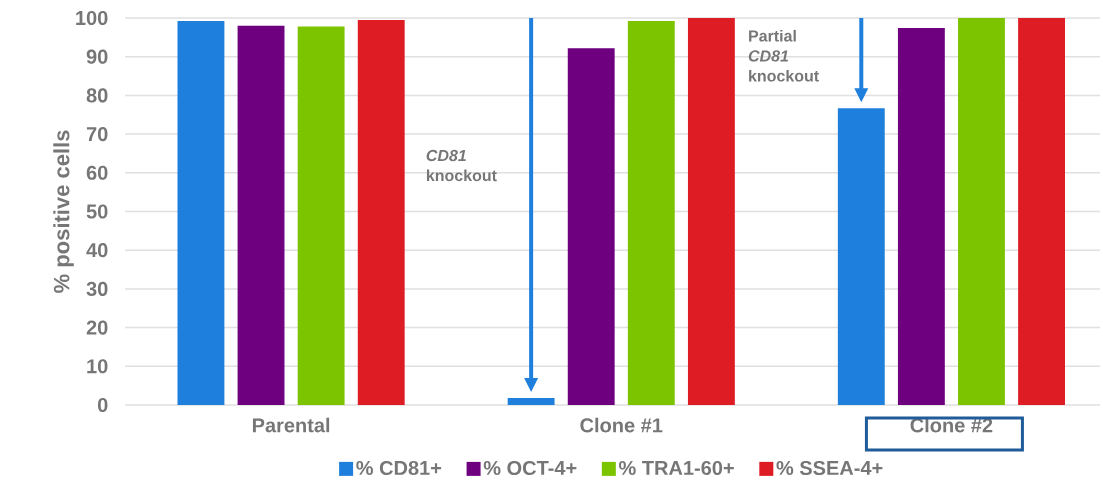  I want to click on y-tick-label: 10, so click(97, 366).